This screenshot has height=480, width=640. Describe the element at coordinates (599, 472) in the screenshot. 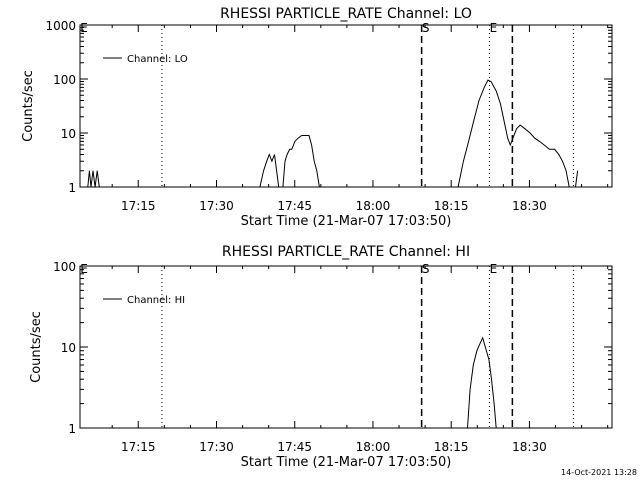

I see `generated-timestamp: 14-Oct-2021 13:28` at that location.